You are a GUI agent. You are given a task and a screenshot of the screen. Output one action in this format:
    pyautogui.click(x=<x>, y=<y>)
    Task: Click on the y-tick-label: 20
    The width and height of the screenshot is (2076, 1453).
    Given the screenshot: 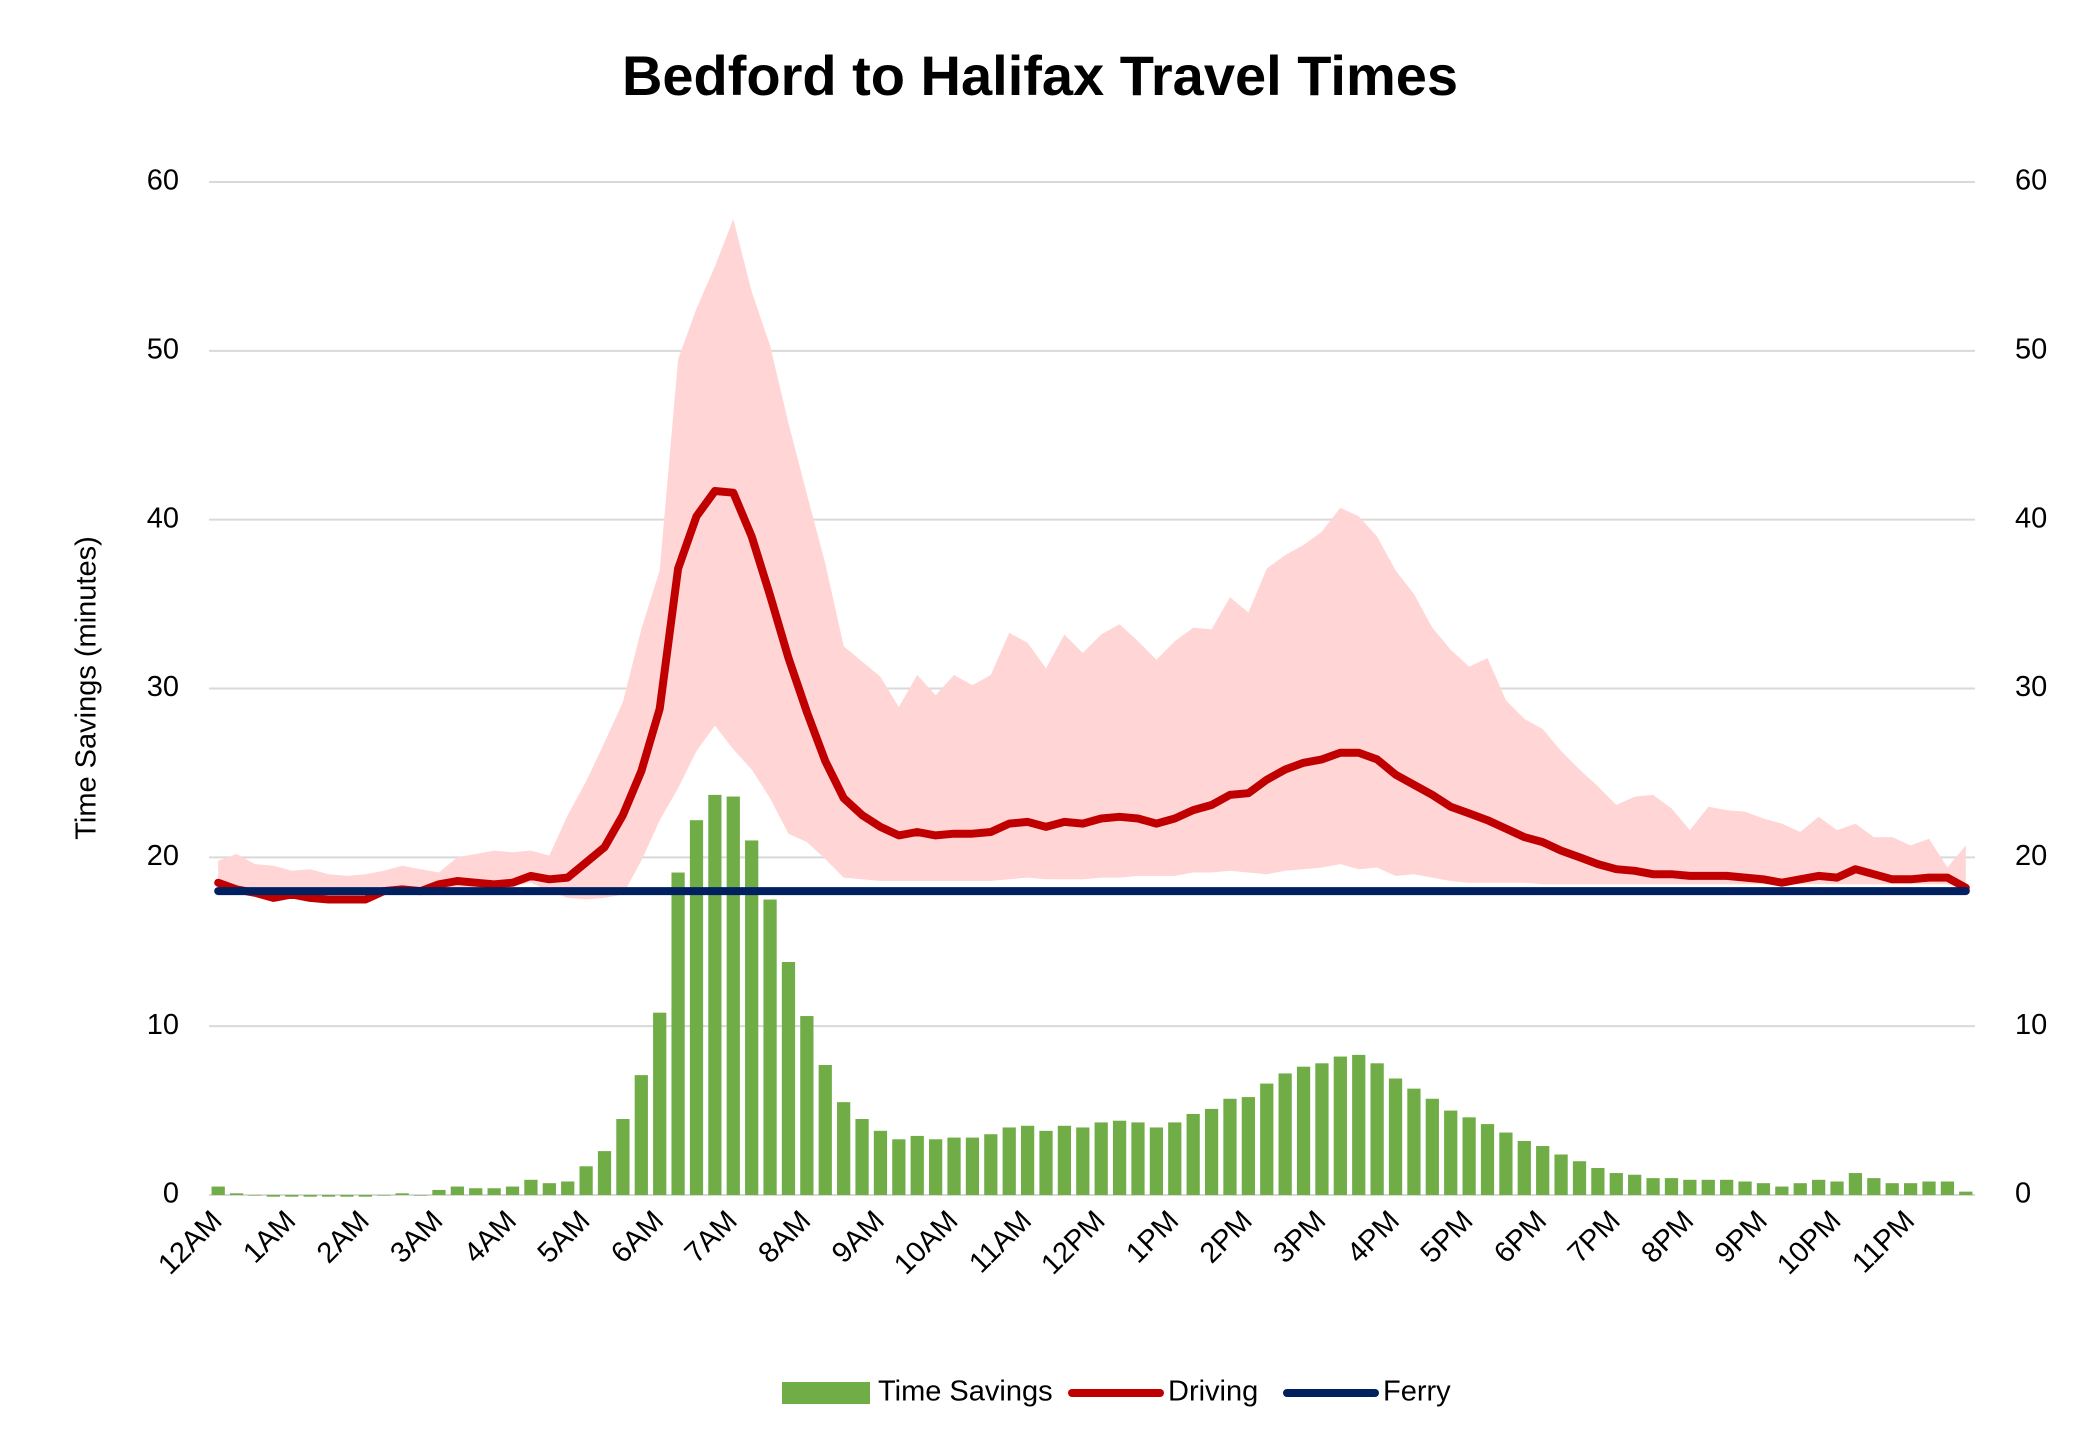 What is the action you would take?
    pyautogui.click(x=163, y=856)
    